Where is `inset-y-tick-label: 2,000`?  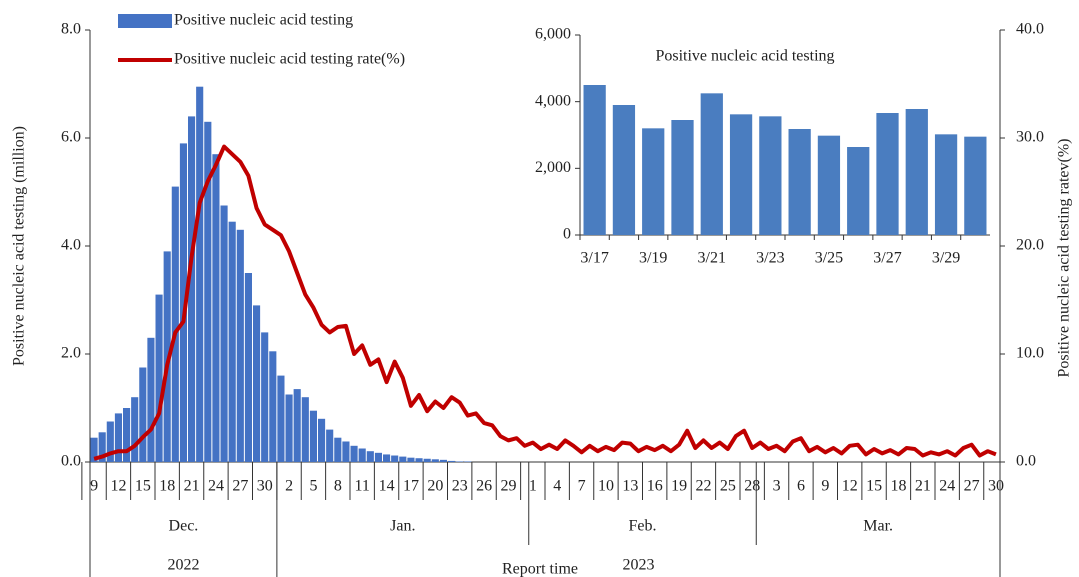
inset-y-tick-label: 2,000 is located at coordinates (553, 167).